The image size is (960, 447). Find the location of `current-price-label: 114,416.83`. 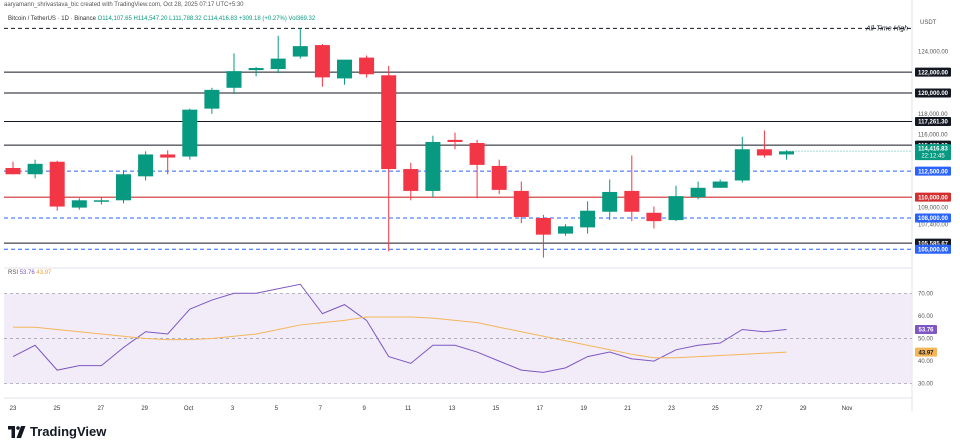

current-price-label: 114,416.83 is located at coordinates (933, 150).